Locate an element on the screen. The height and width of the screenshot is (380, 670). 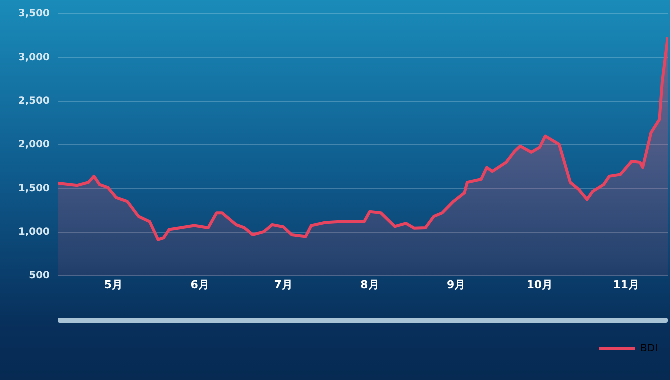
x-tick-label: 5月 is located at coordinates (114, 285).